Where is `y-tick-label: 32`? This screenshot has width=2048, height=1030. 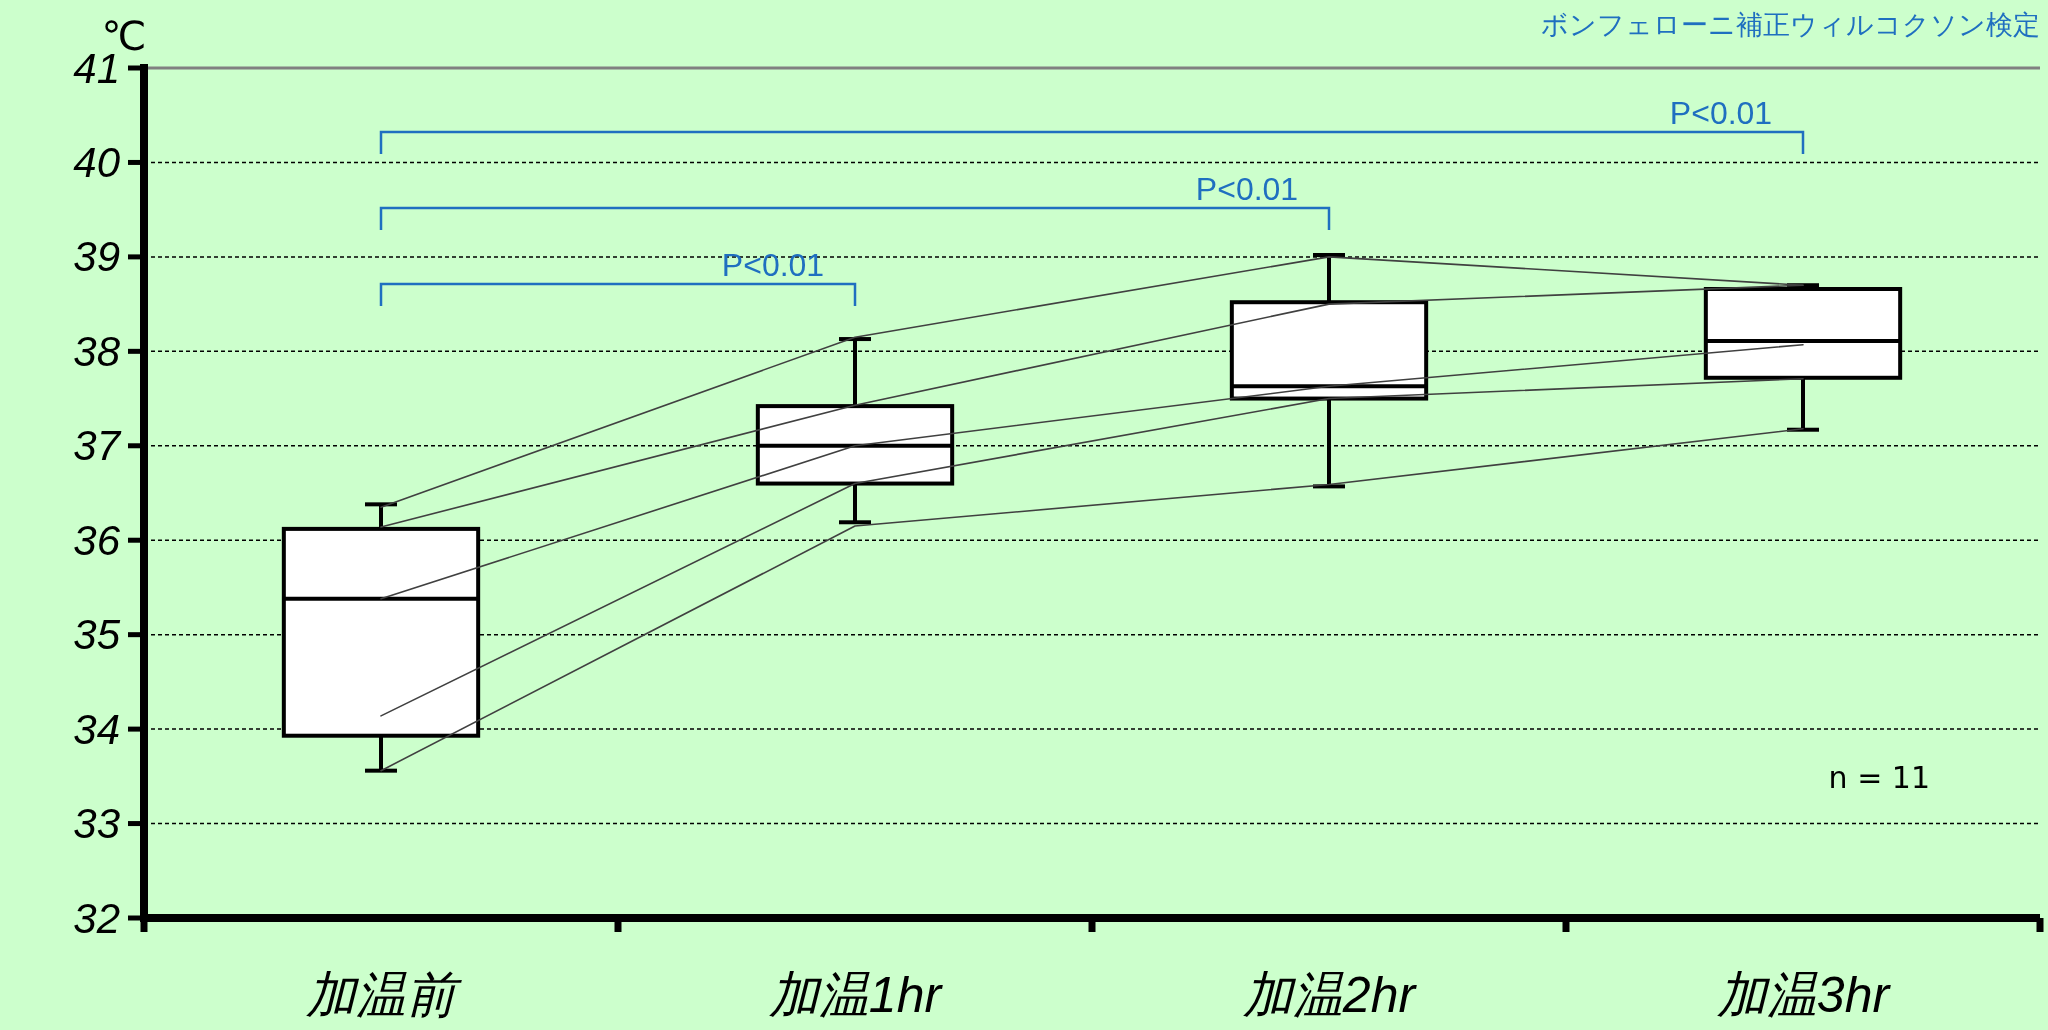
y-tick-label: 32 is located at coordinates (96, 918).